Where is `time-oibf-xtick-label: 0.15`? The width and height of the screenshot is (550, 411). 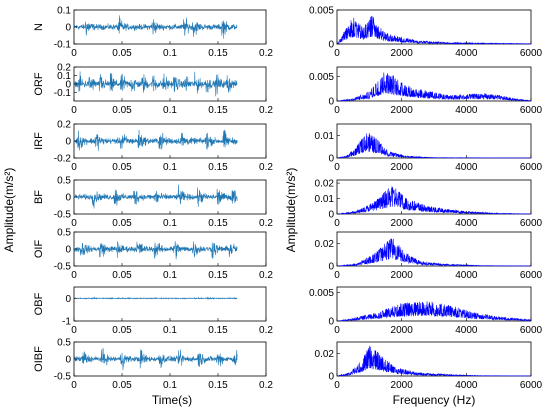
time-oibf-xtick-label: 0.15 is located at coordinates (218, 385).